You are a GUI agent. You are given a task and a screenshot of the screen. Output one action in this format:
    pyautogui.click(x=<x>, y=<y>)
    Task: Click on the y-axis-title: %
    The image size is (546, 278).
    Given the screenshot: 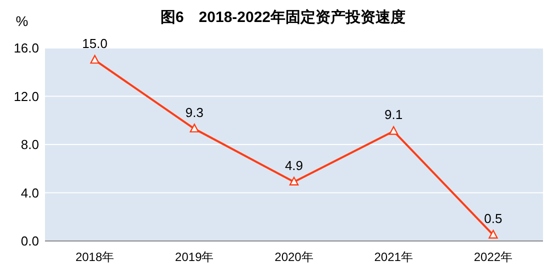 What is the action you would take?
    pyautogui.click(x=22, y=21)
    